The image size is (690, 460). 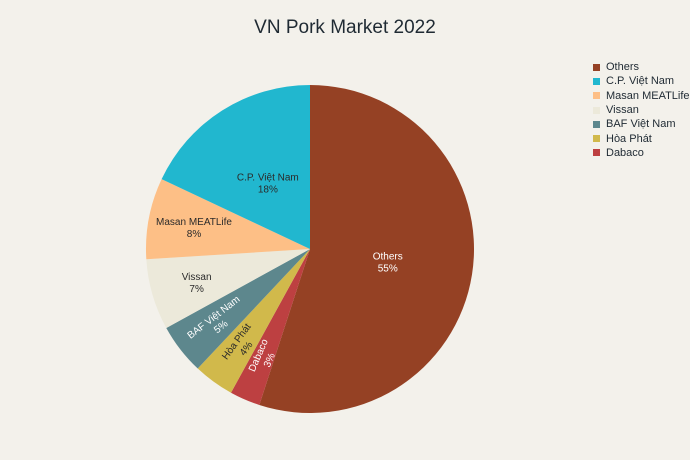 I want to click on legend-item-baf-viet-nam: BAF Việt Nam, so click(x=641, y=124).